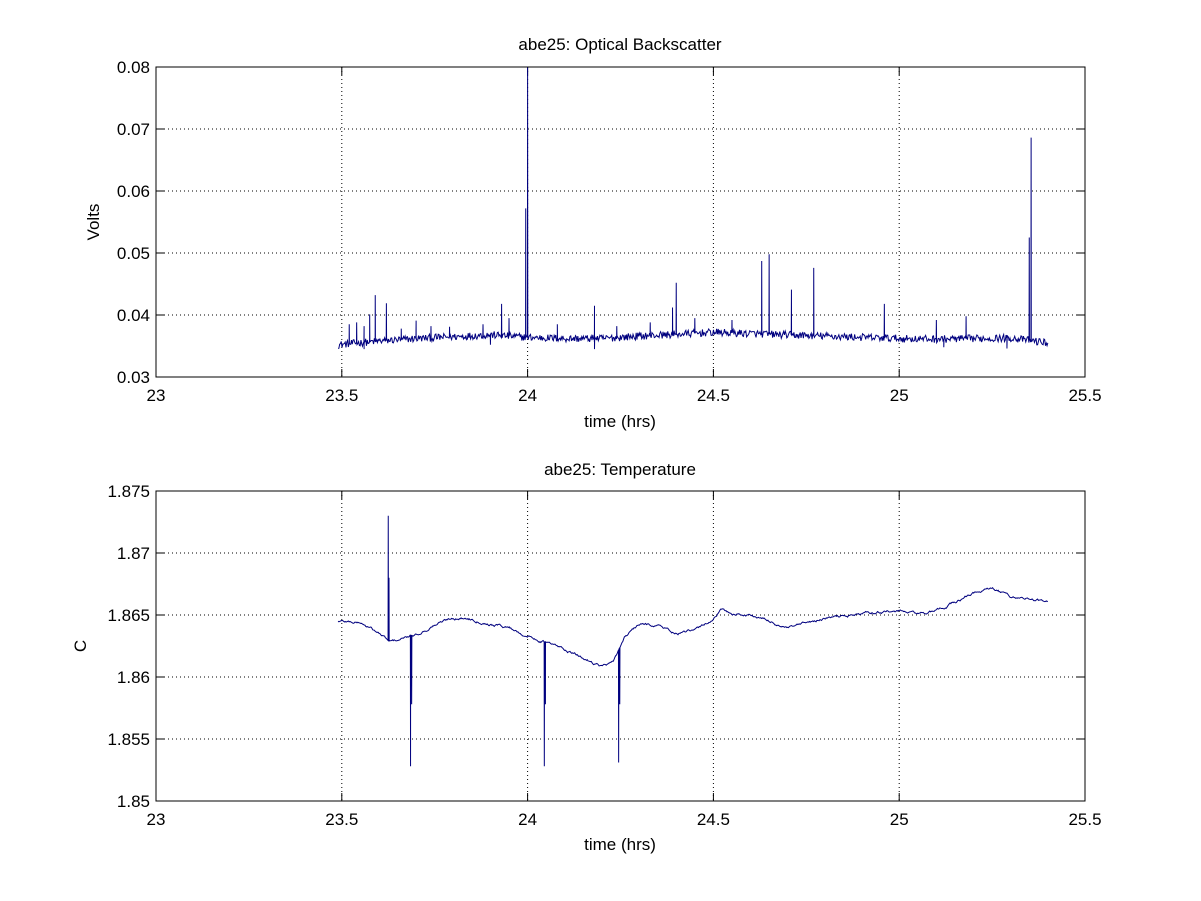  What do you see at coordinates (133, 377) in the screenshot?
I see `backscatter-ytick-label: 0.03` at bounding box center [133, 377].